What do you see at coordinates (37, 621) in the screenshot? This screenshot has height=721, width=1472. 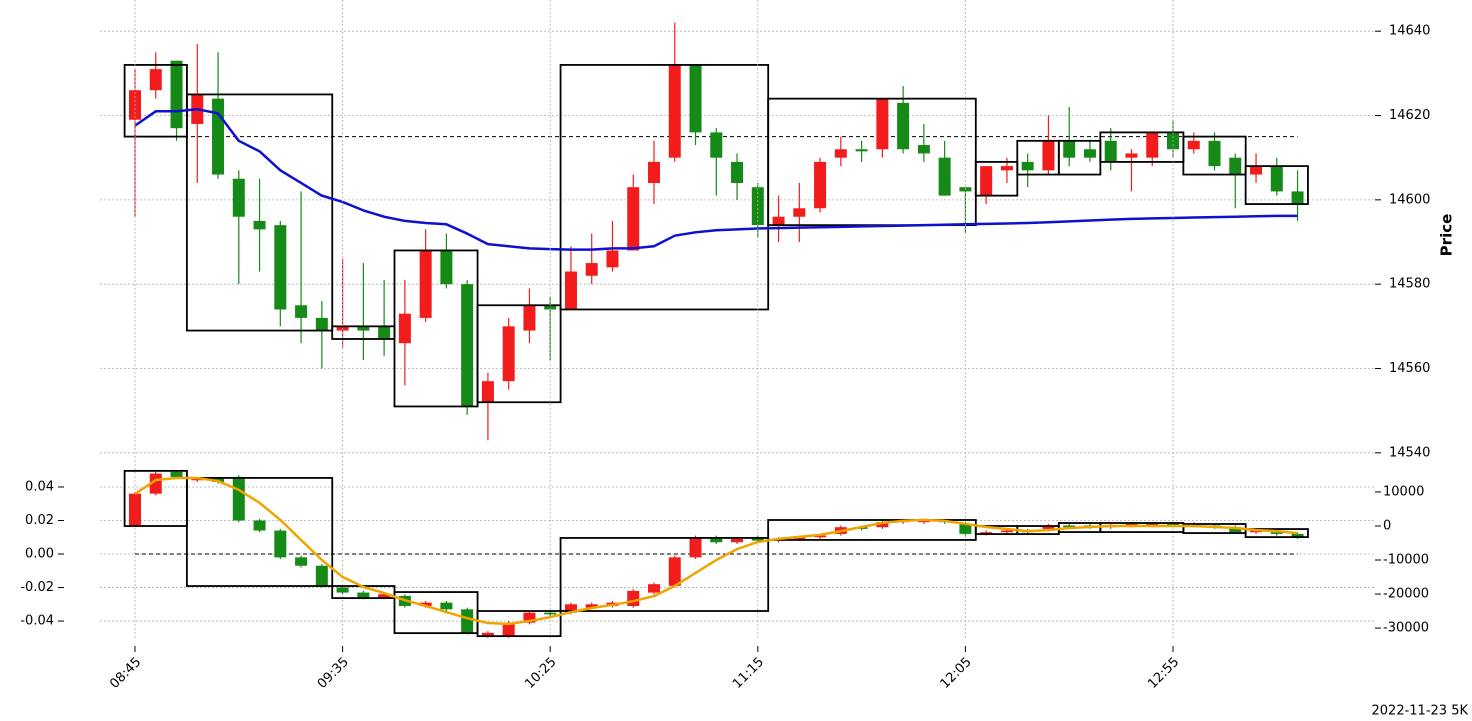 I see `y-tick-label: -0.04` at bounding box center [37, 621].